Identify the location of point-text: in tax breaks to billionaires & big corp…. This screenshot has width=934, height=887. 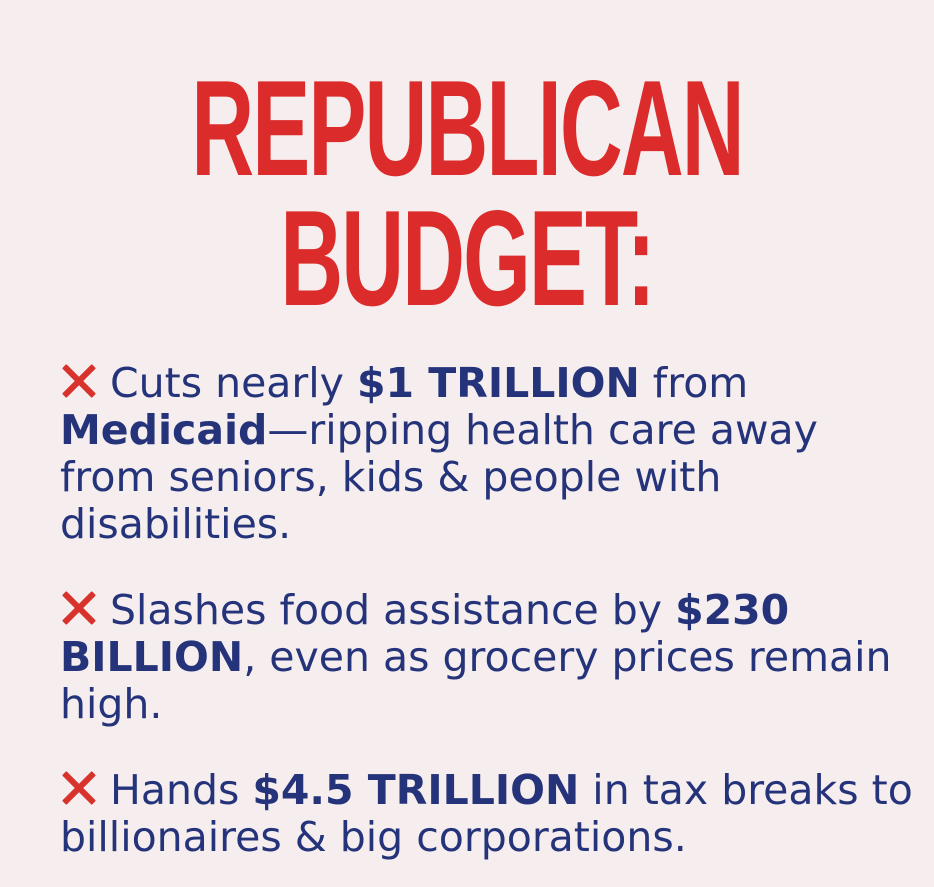
(486, 813).